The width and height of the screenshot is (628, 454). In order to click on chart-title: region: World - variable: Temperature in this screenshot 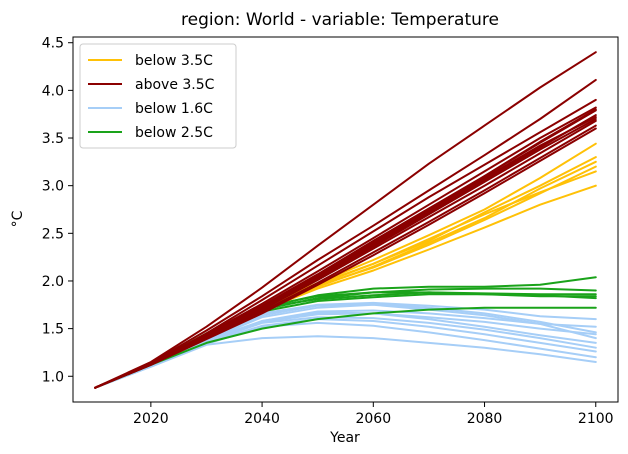, I will do `click(340, 20)`.